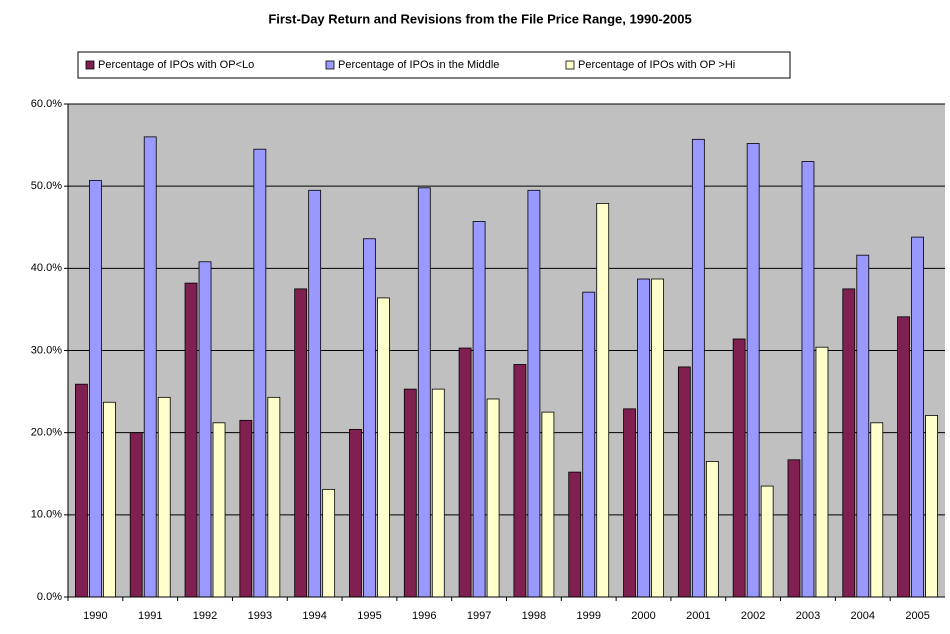 The width and height of the screenshot is (950, 634). Describe the element at coordinates (656, 65) in the screenshot. I see `legend-label: Percentage of IPOs with OP >Hi` at that location.